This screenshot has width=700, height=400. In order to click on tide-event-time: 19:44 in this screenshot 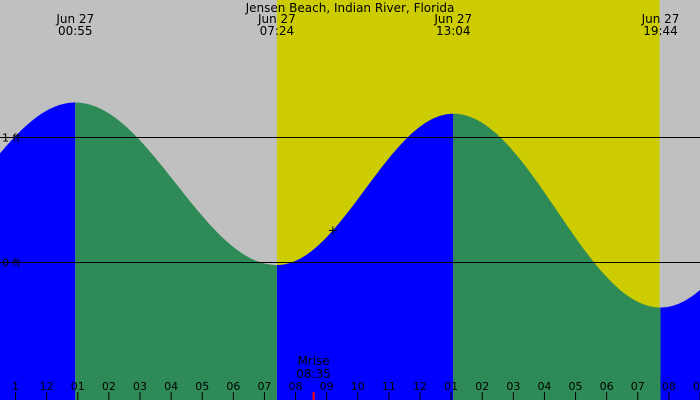, I will do `click(660, 31)`.